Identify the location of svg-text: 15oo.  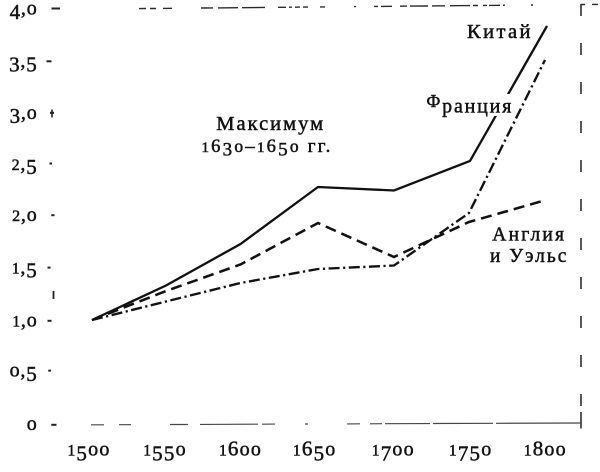
(88, 452).